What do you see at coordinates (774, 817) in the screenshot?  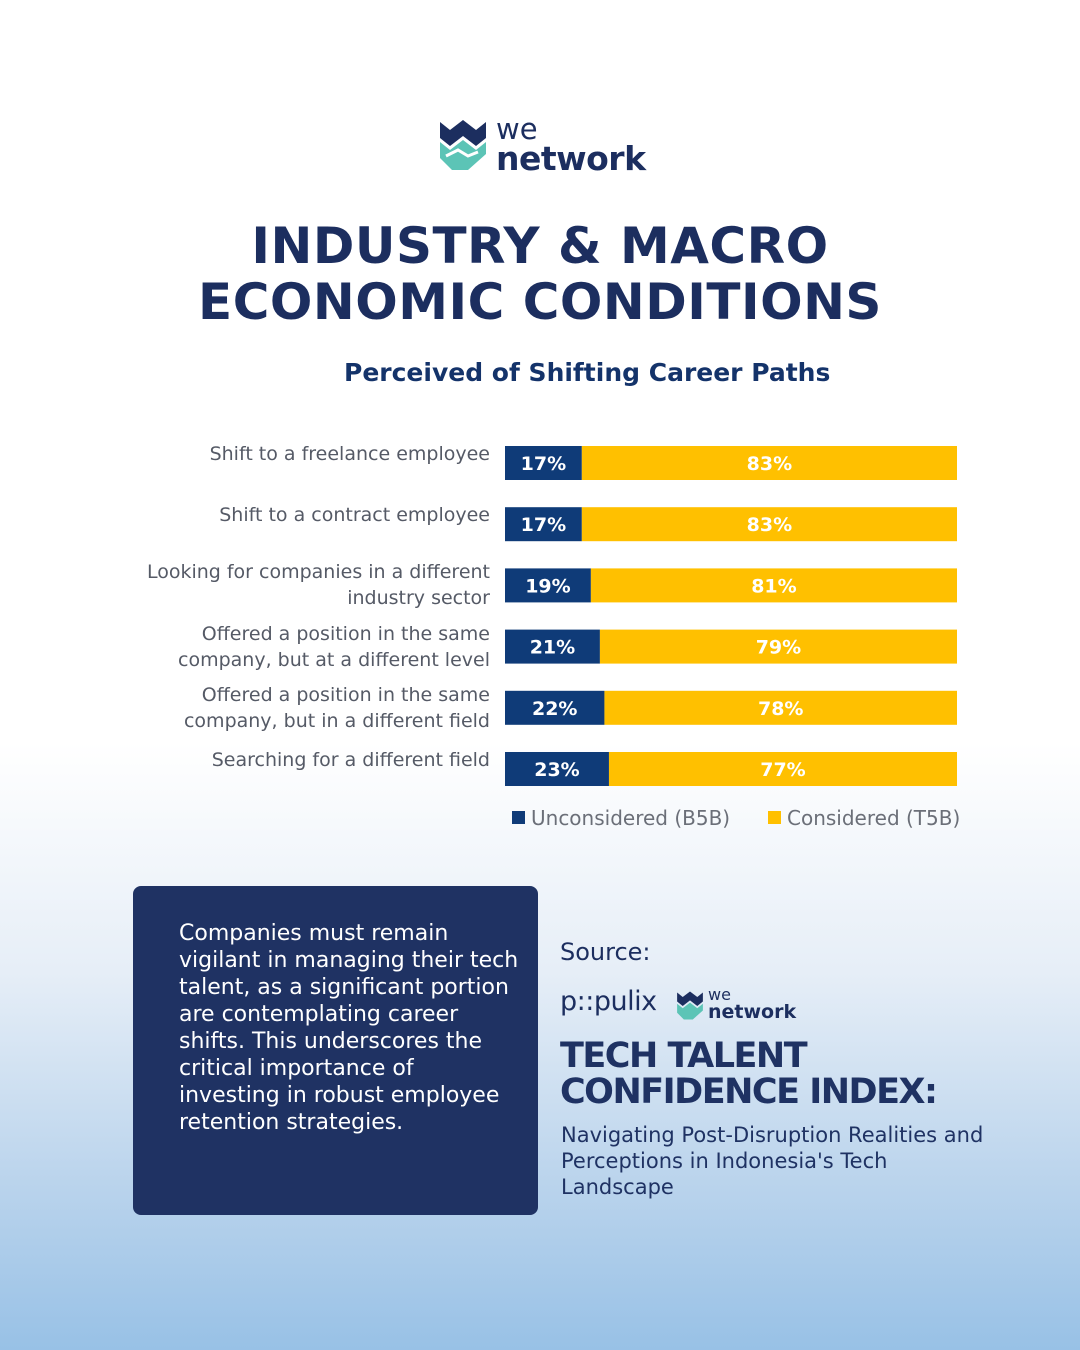 I see `legend-swatch-considered` at bounding box center [774, 817].